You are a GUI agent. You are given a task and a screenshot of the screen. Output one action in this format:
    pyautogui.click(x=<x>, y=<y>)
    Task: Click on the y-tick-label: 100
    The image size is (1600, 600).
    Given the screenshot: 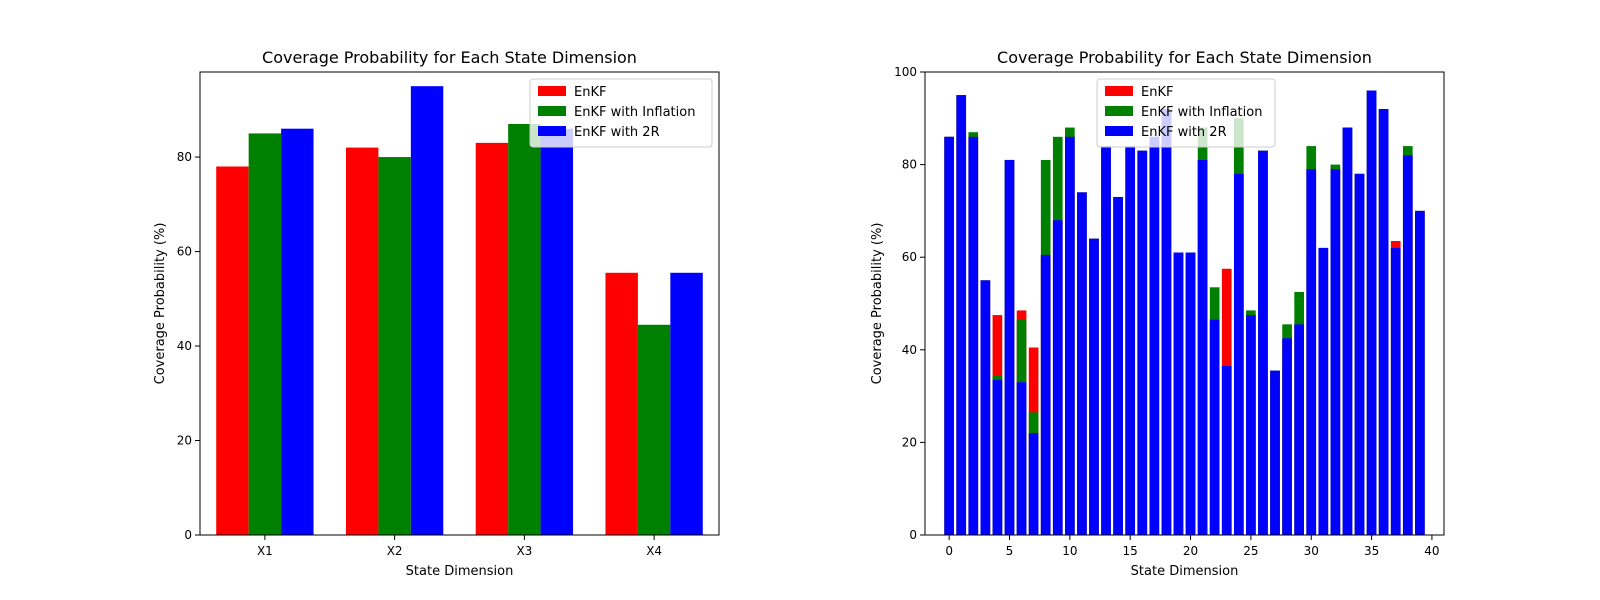 What is the action you would take?
    pyautogui.click(x=905, y=72)
    